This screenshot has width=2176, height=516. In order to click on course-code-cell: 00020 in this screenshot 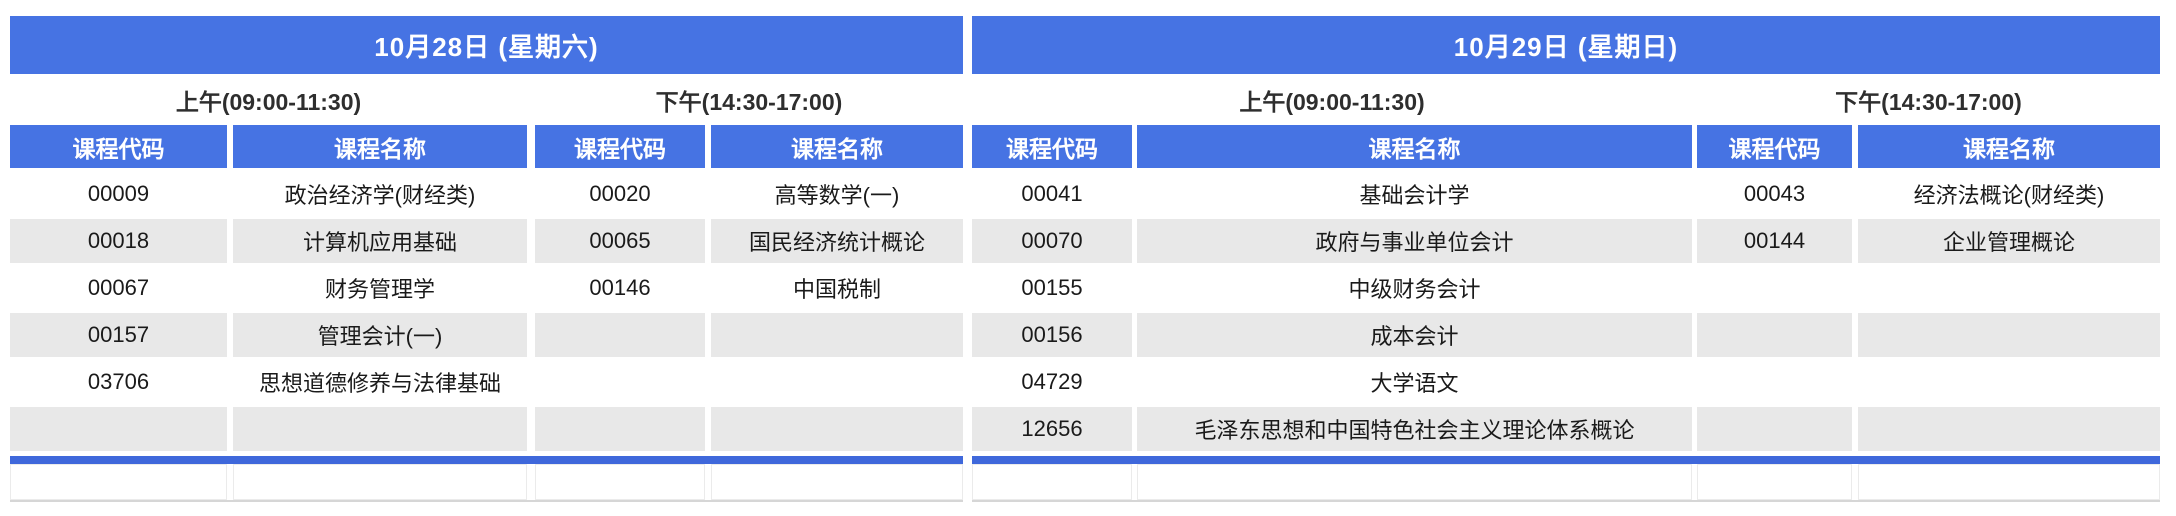, I will do `click(620, 194)`.